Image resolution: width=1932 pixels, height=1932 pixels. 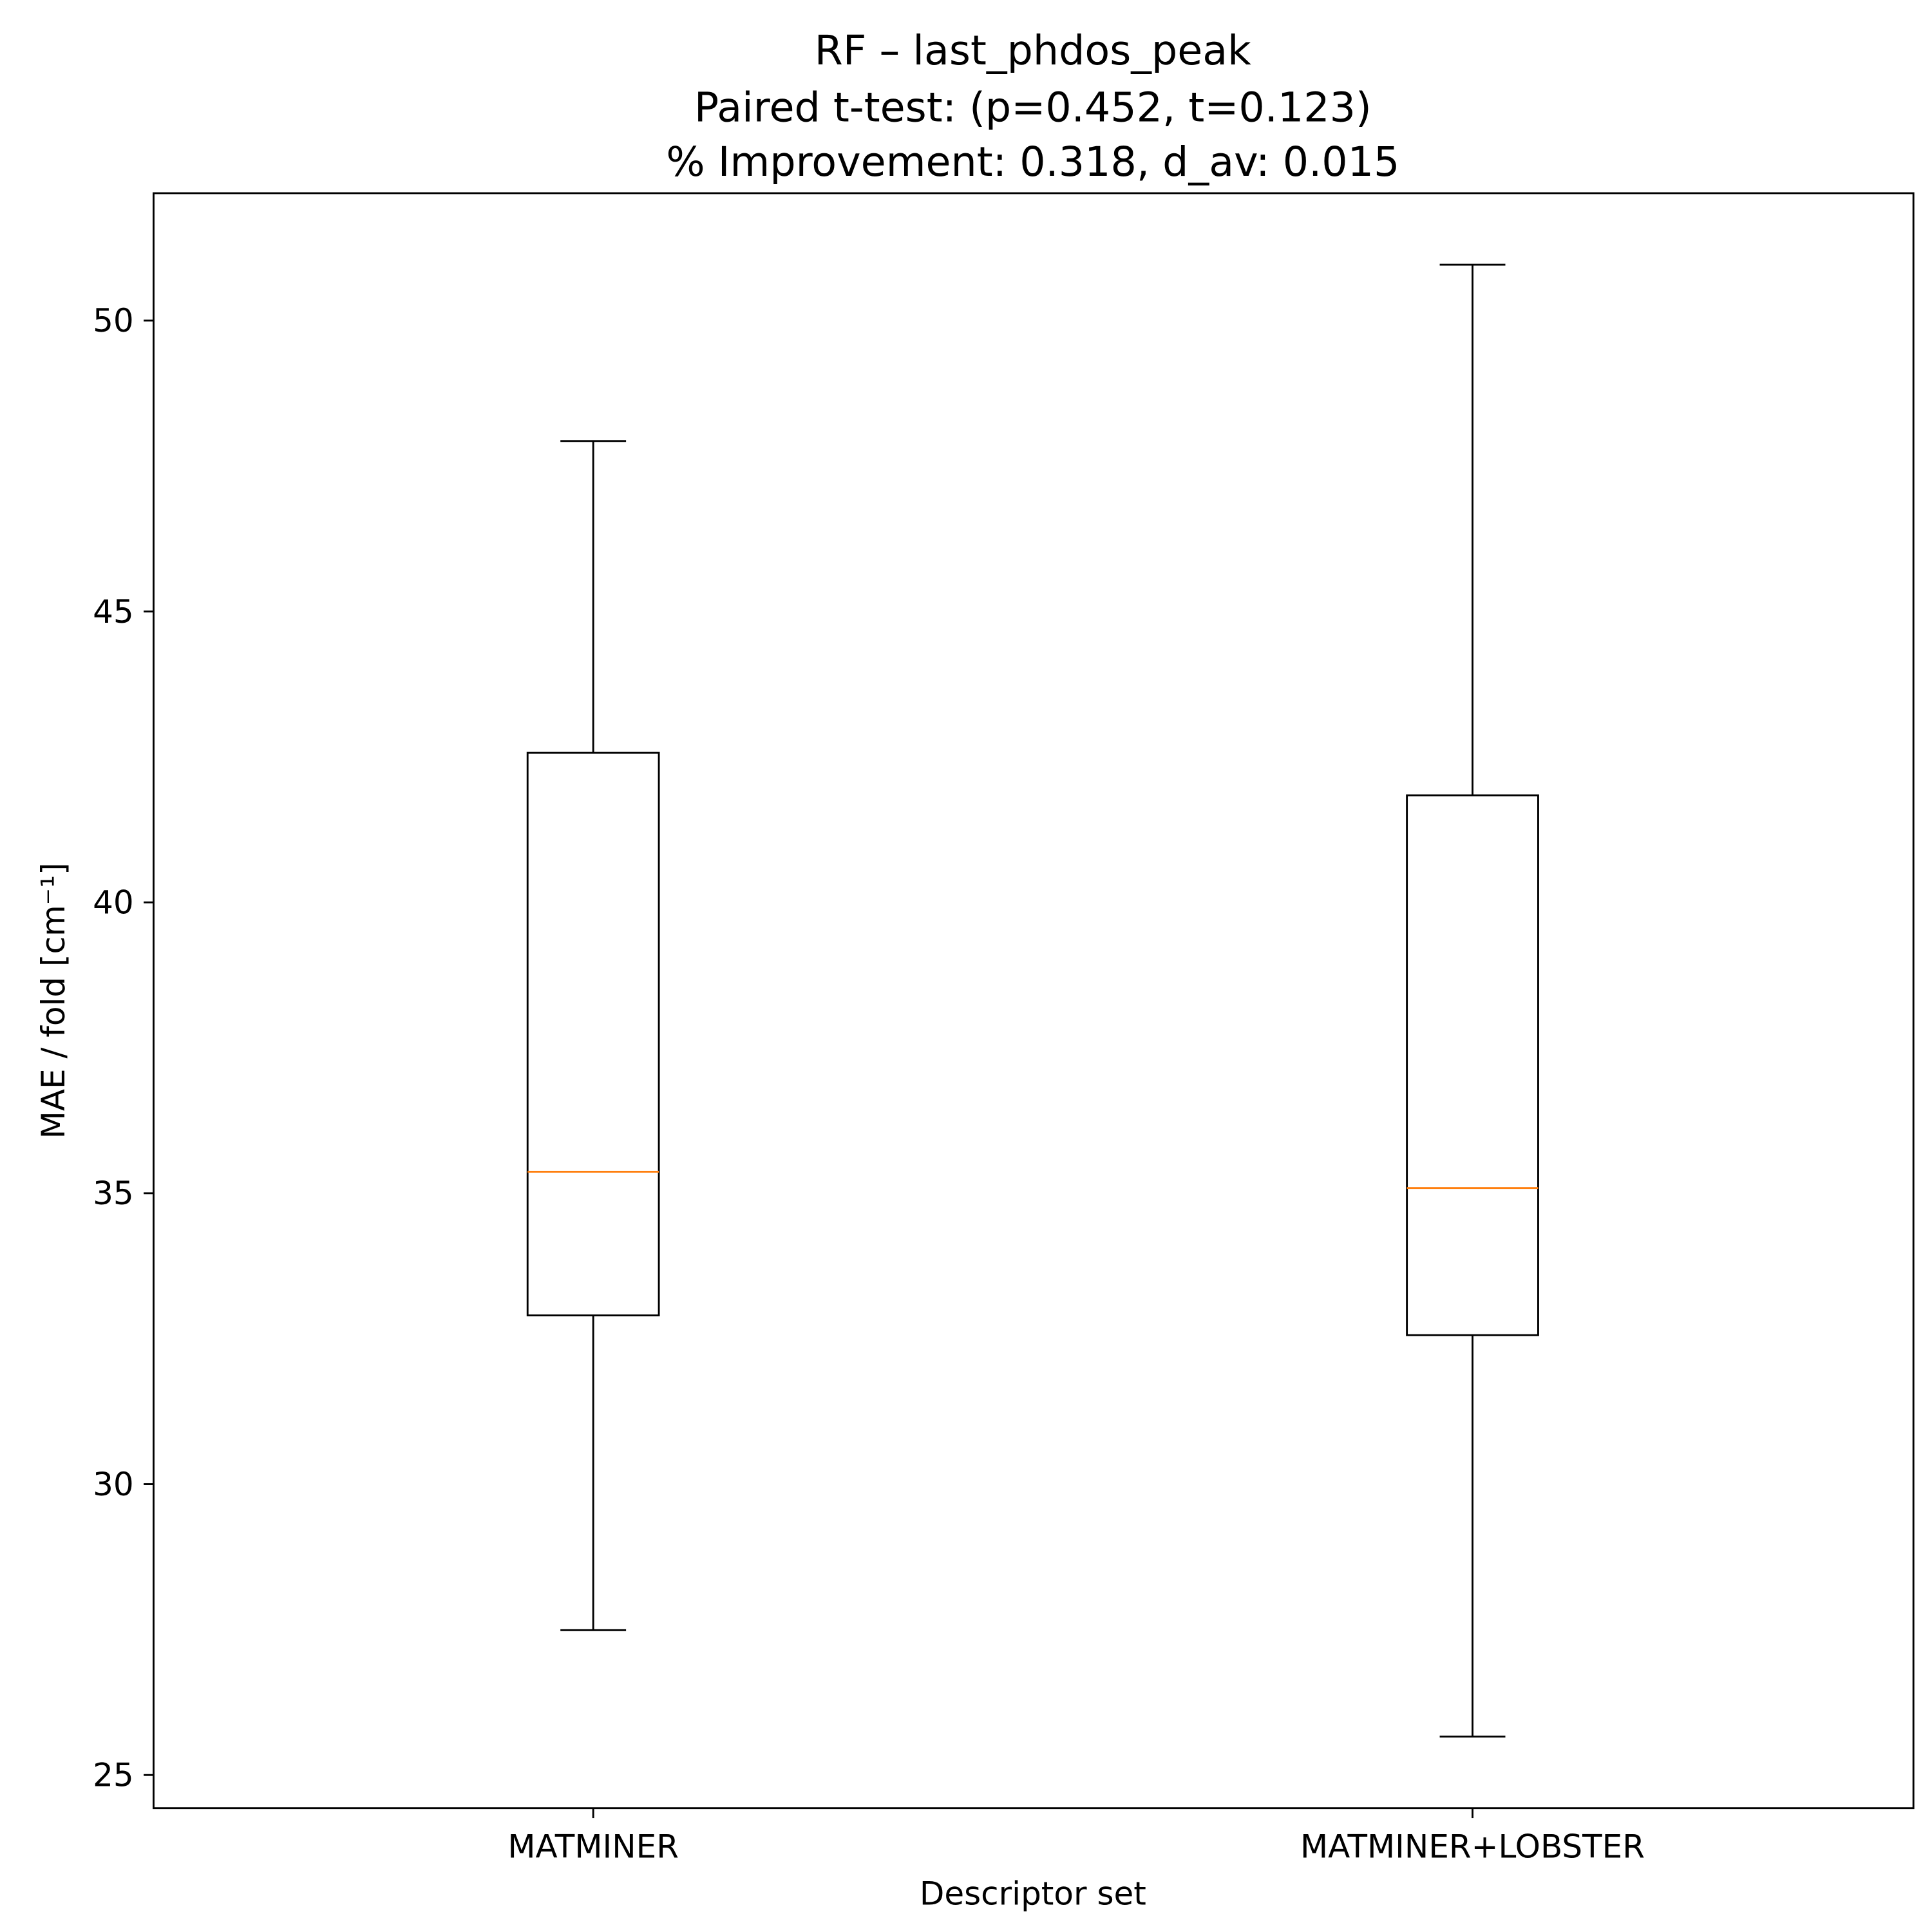 I want to click on x-axis-label: Descriptor set, so click(x=1033, y=1894).